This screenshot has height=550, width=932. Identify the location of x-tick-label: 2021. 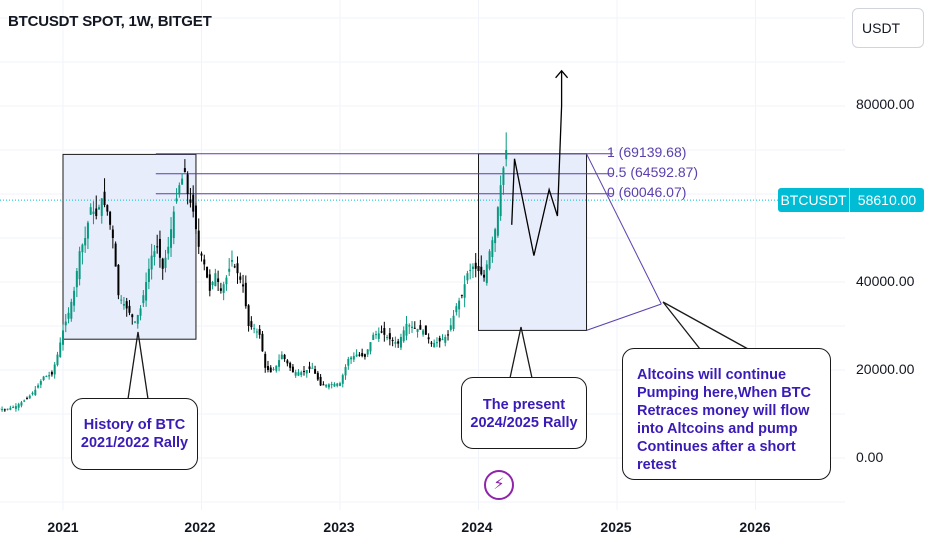
(63, 527).